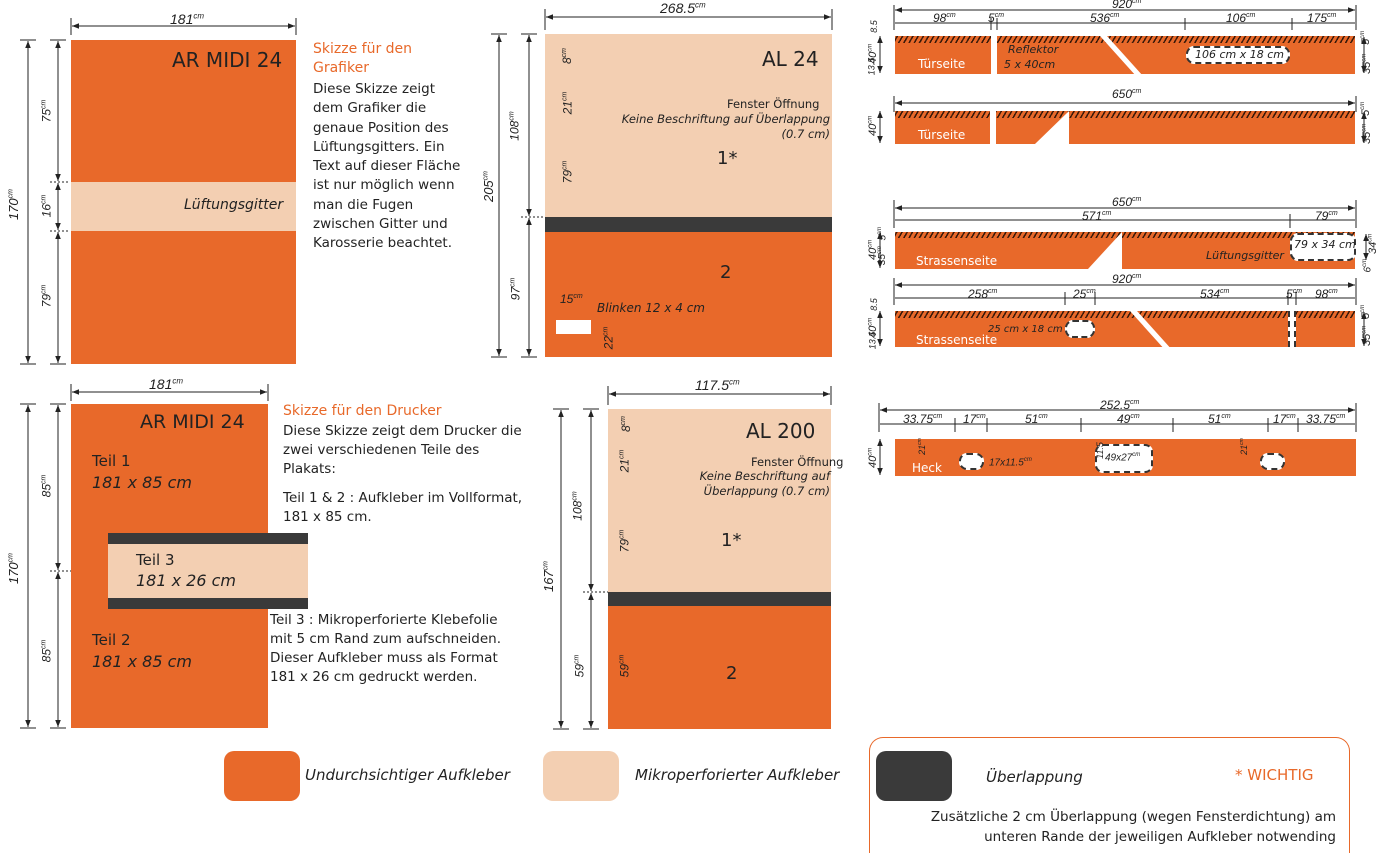  I want to click on heck-total: 252.5cm, so click(1120, 405).